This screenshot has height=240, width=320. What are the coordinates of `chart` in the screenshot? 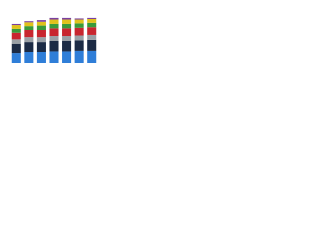 It's located at (54, 40).